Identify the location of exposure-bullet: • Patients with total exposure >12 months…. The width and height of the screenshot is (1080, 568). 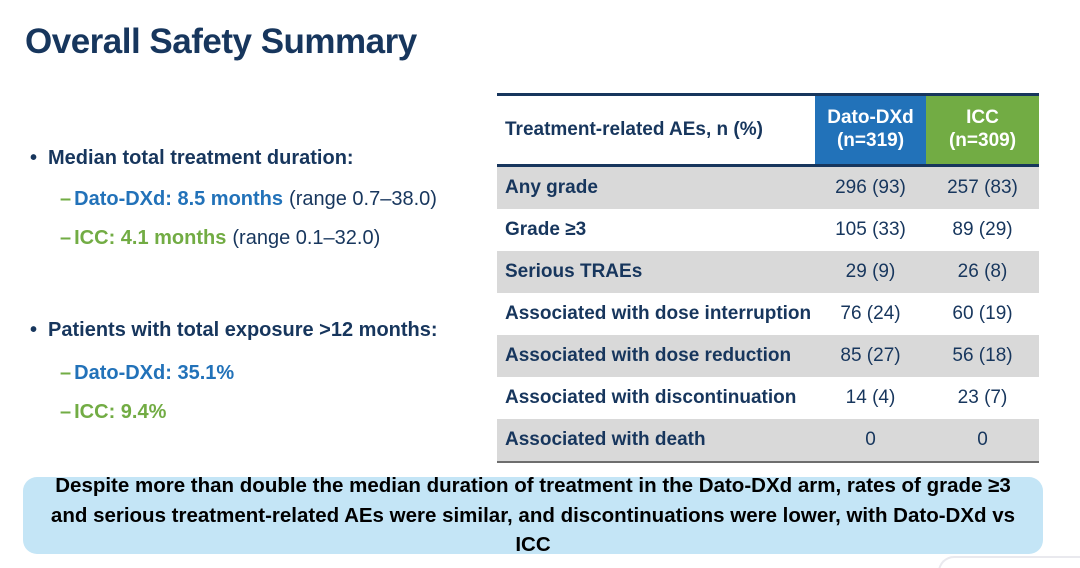
(234, 330).